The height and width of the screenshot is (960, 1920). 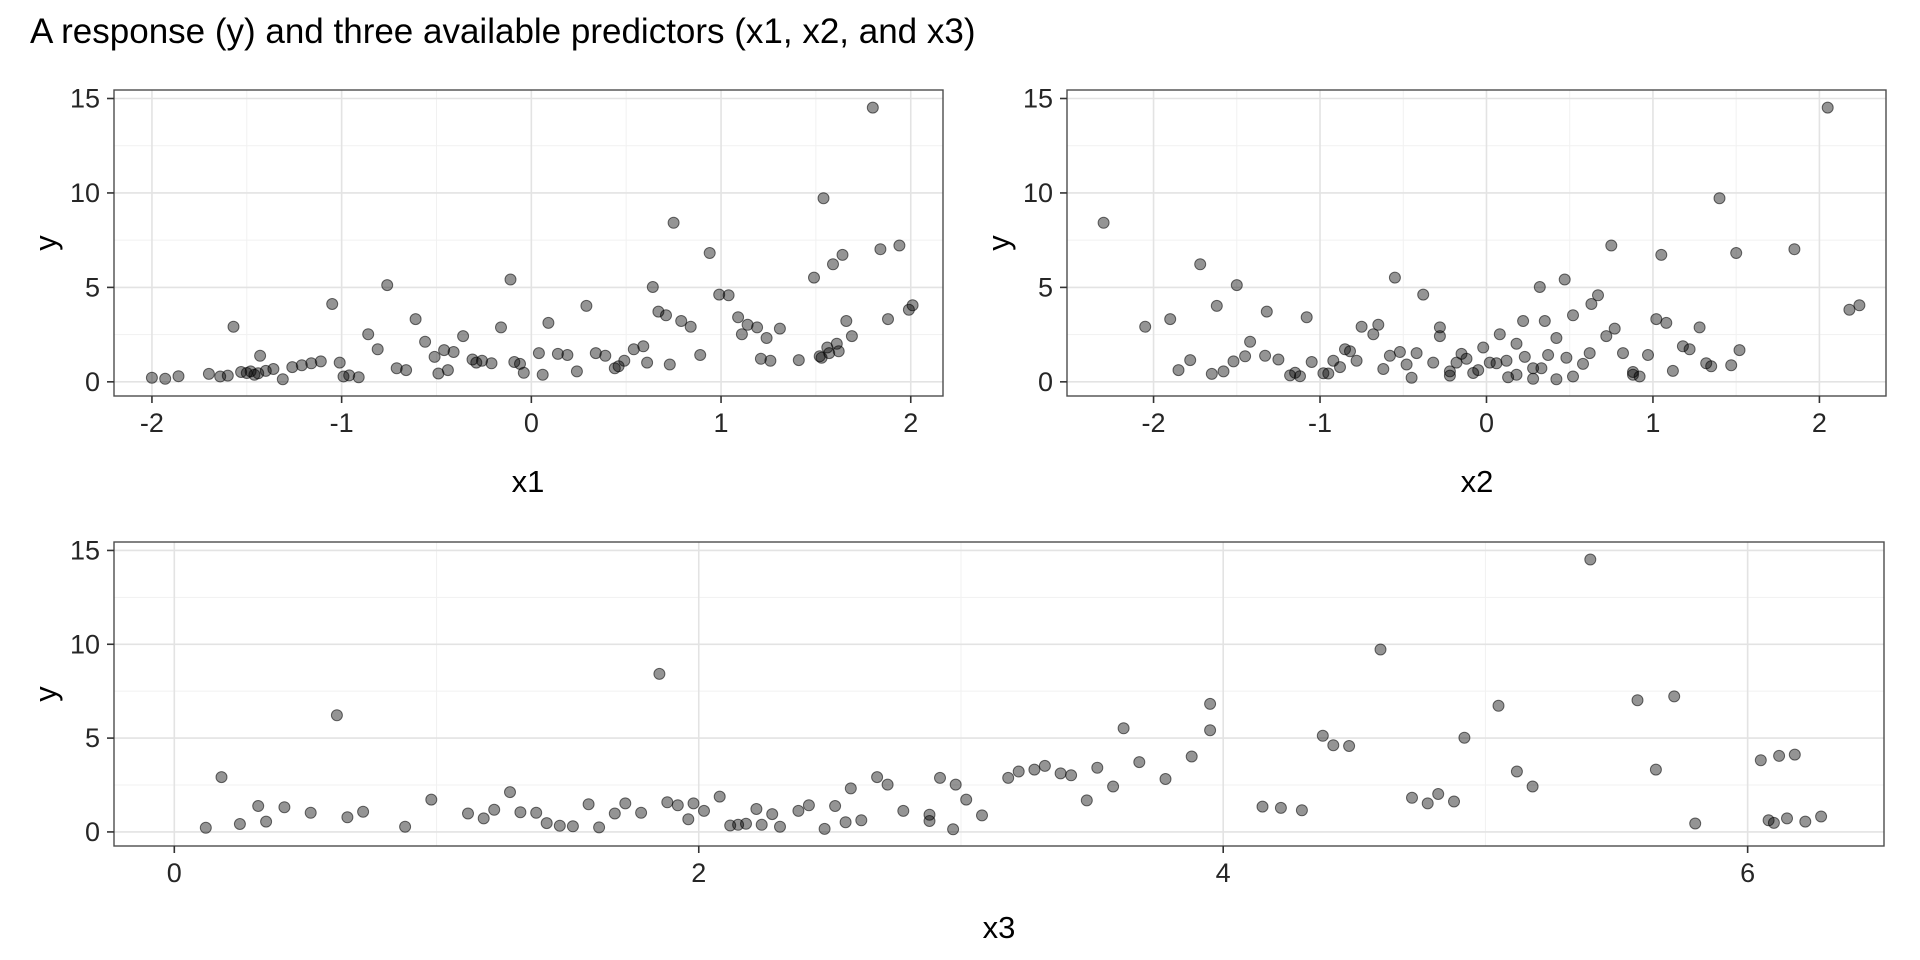 I want to click on y-tick-label: 10, so click(x=1038, y=193).